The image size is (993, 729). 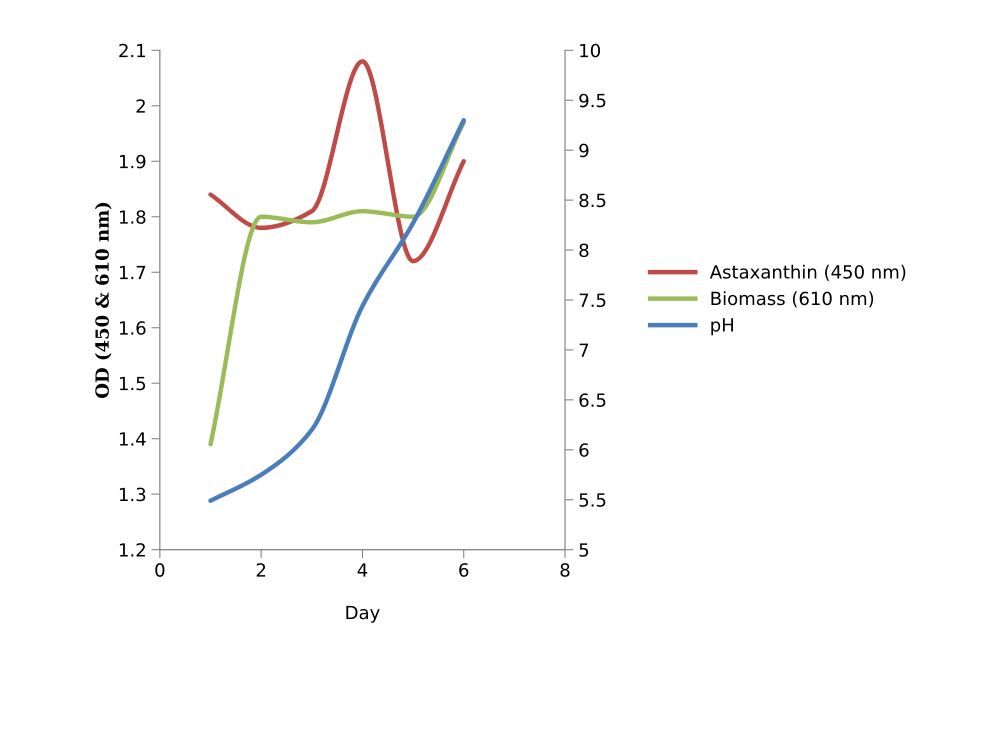 I want to click on x-tick-label: 4, so click(x=363, y=570).